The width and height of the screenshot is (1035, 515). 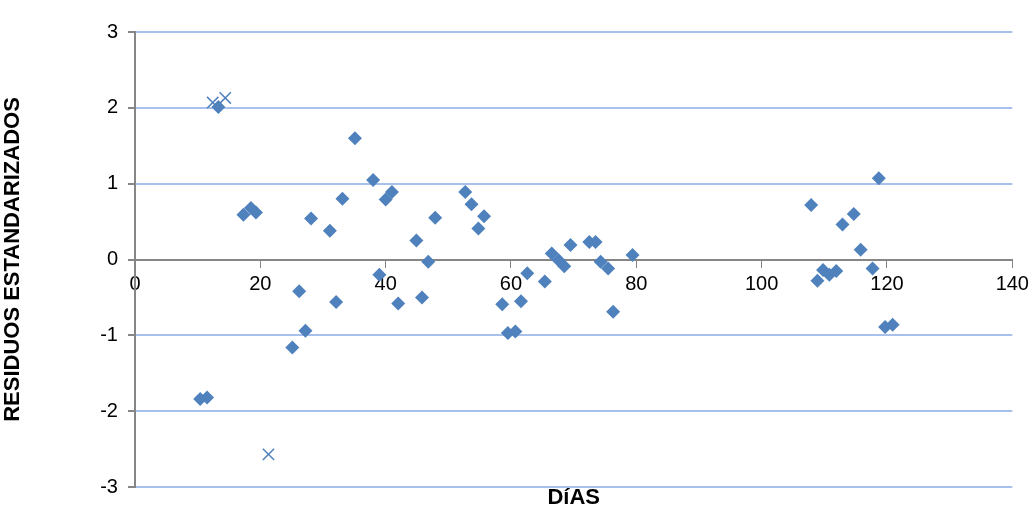 What do you see at coordinates (112, 30) in the screenshot?
I see `y-tick-label: 3` at bounding box center [112, 30].